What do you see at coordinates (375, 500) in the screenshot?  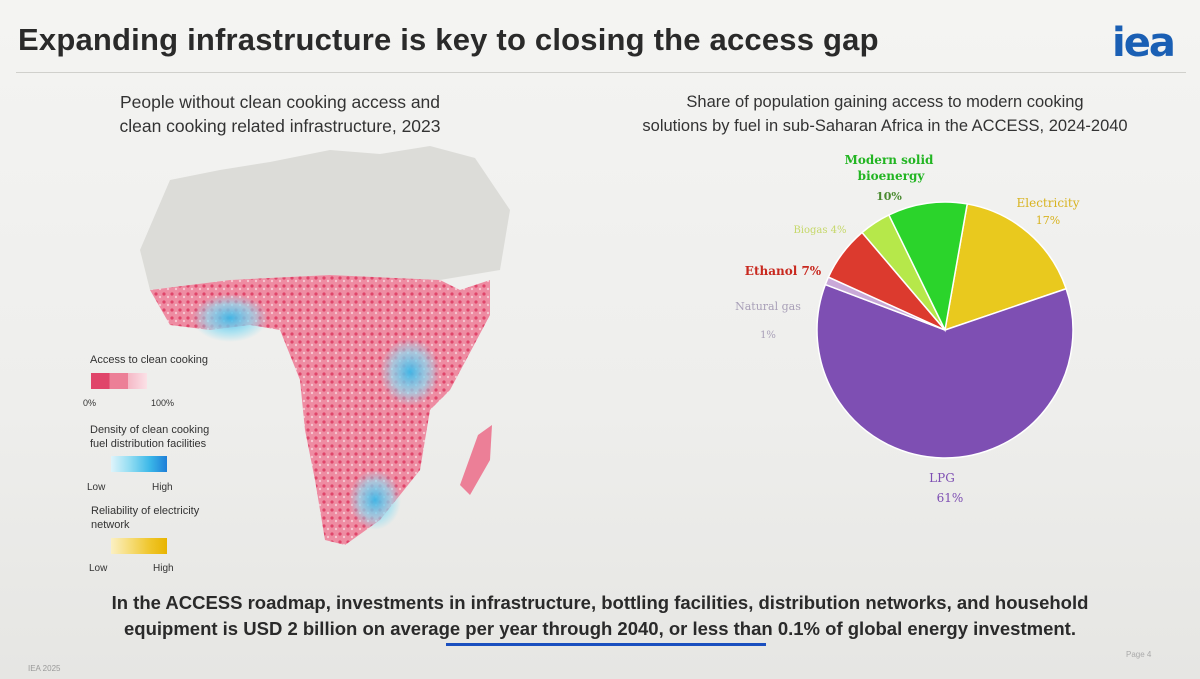 I see `density-southern-africa` at bounding box center [375, 500].